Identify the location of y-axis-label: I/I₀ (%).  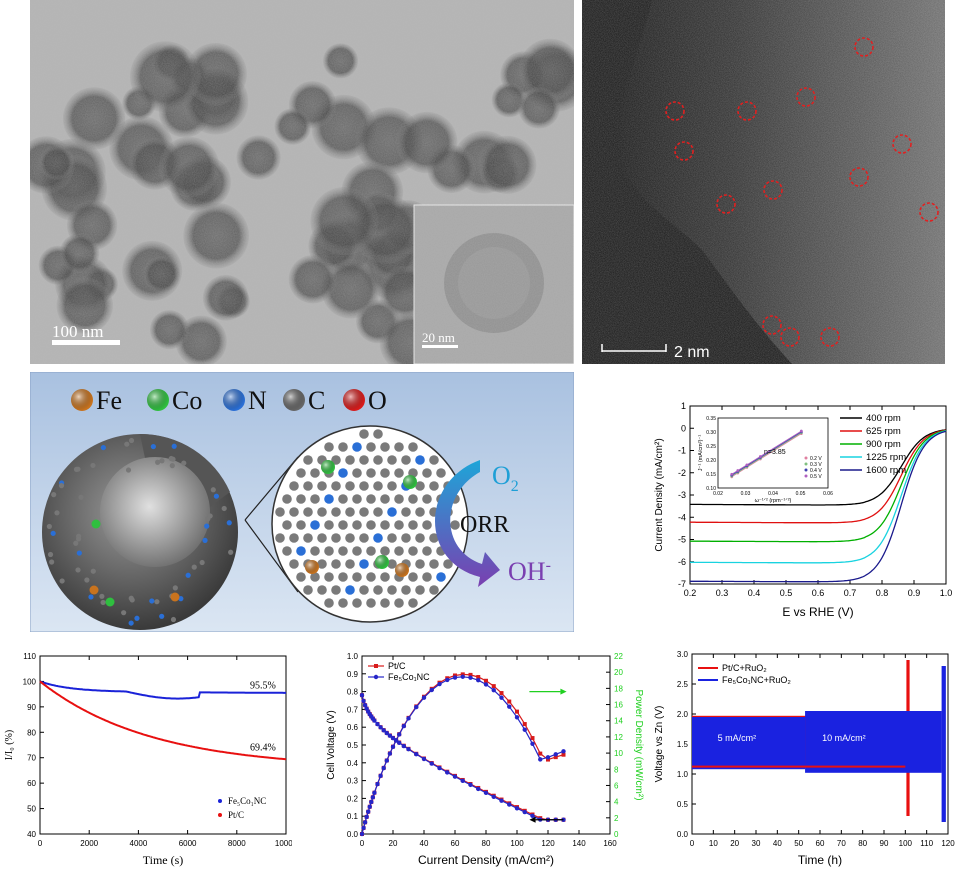
(9, 745).